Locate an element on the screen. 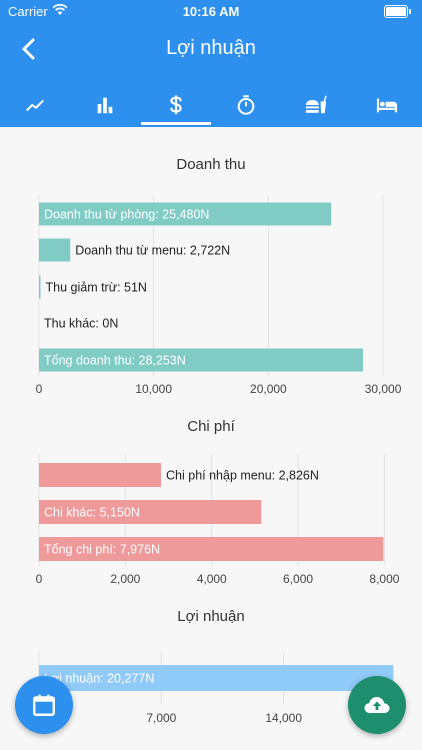 The image size is (422, 750). profit-bar is located at coordinates (216, 678).